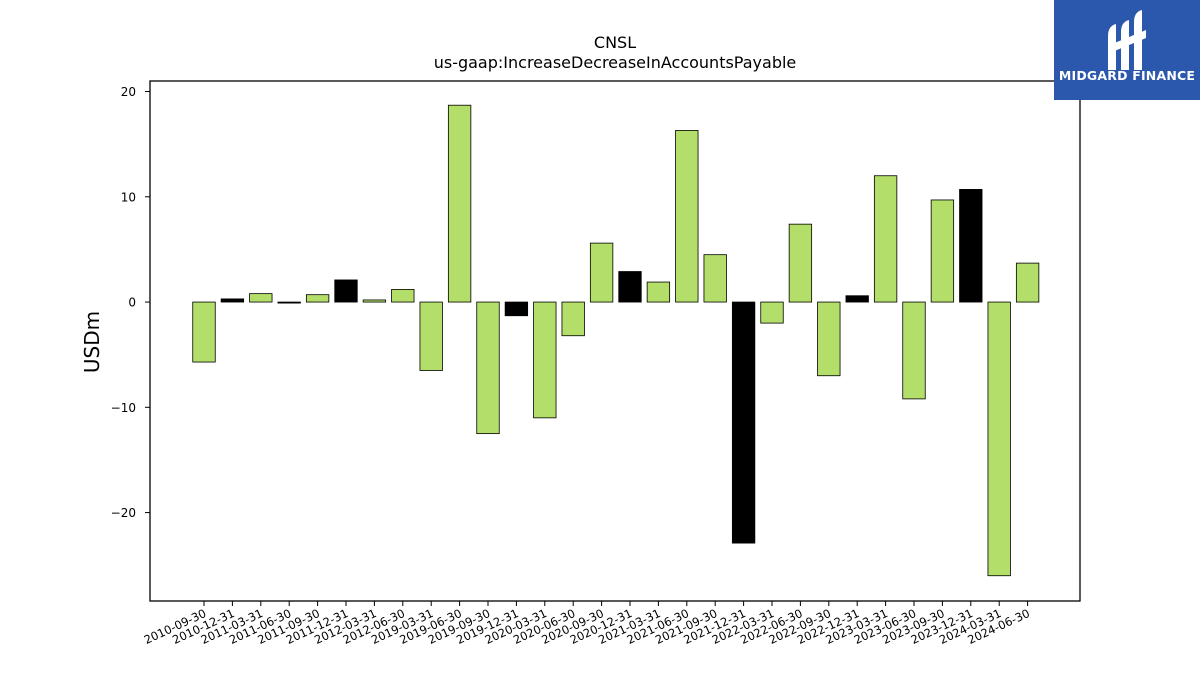 Image resolution: width=1200 pixels, height=675 pixels. Describe the element at coordinates (128, 92) in the screenshot. I see `y-tick-label: 20` at that location.